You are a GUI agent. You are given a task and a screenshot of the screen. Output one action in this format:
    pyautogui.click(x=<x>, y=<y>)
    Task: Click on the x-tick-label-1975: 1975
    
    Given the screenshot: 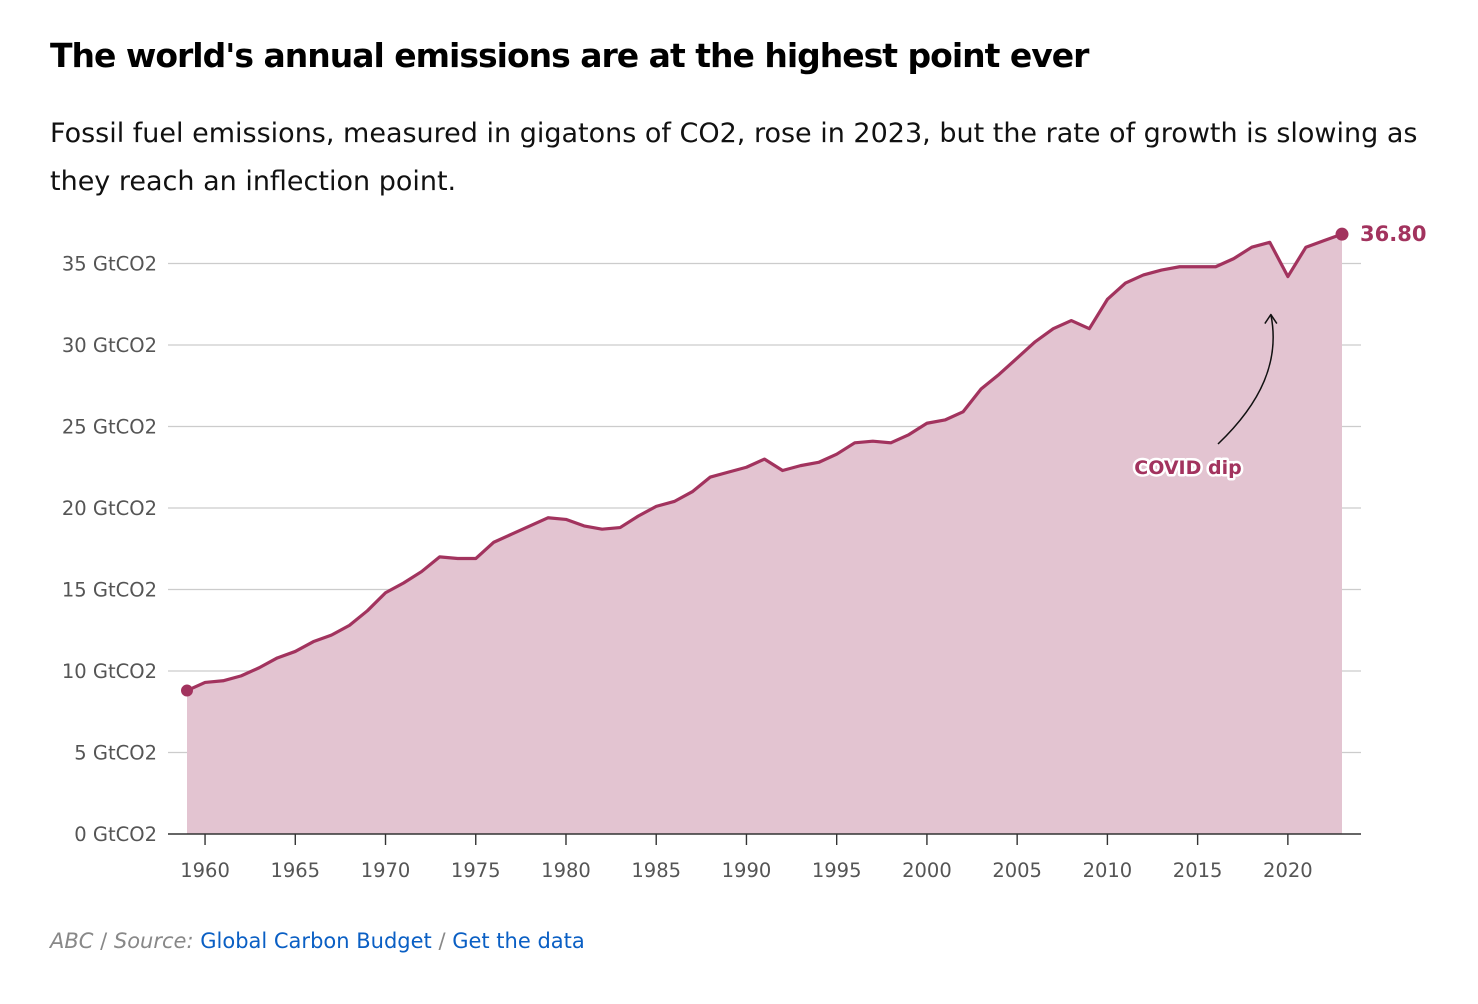 What is the action you would take?
    pyautogui.click(x=476, y=870)
    